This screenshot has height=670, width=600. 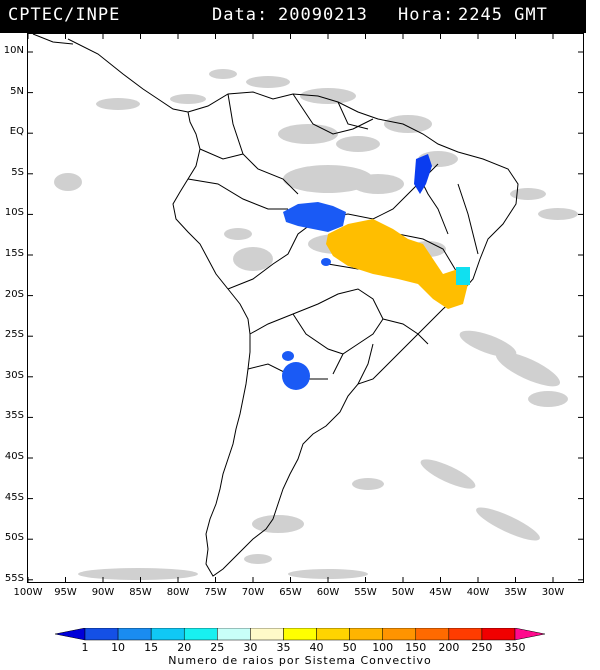 I want to click on lon-label: 45W, so click(x=440, y=592).